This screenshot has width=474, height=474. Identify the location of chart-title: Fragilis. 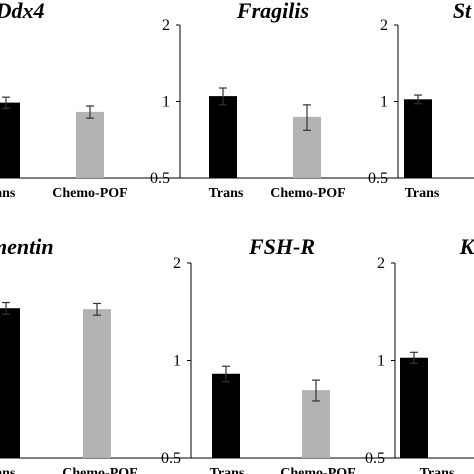
(272, 11).